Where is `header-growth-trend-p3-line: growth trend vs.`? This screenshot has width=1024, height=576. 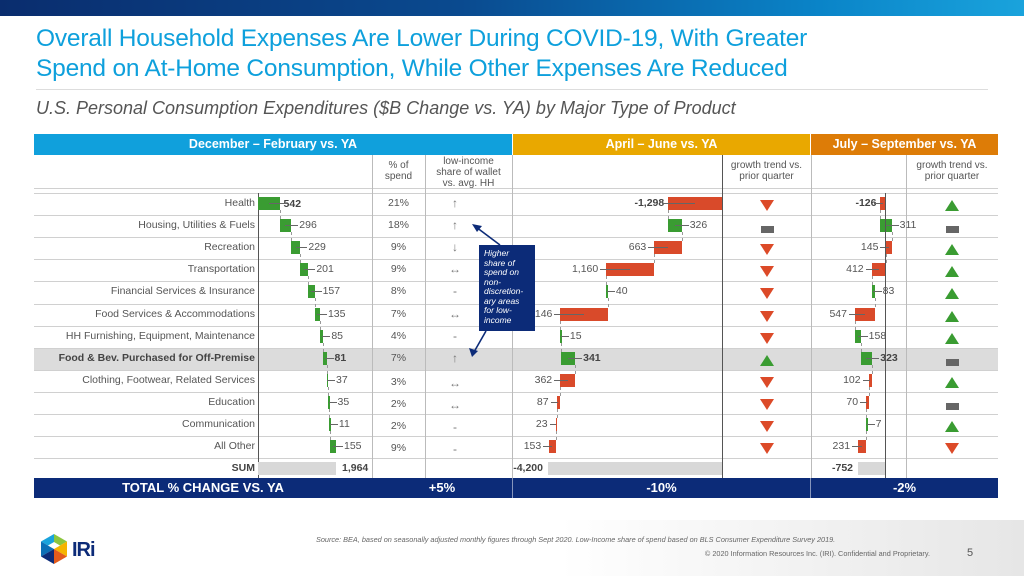
header-growth-trend-p3-line: growth trend vs. is located at coordinates (952, 165).